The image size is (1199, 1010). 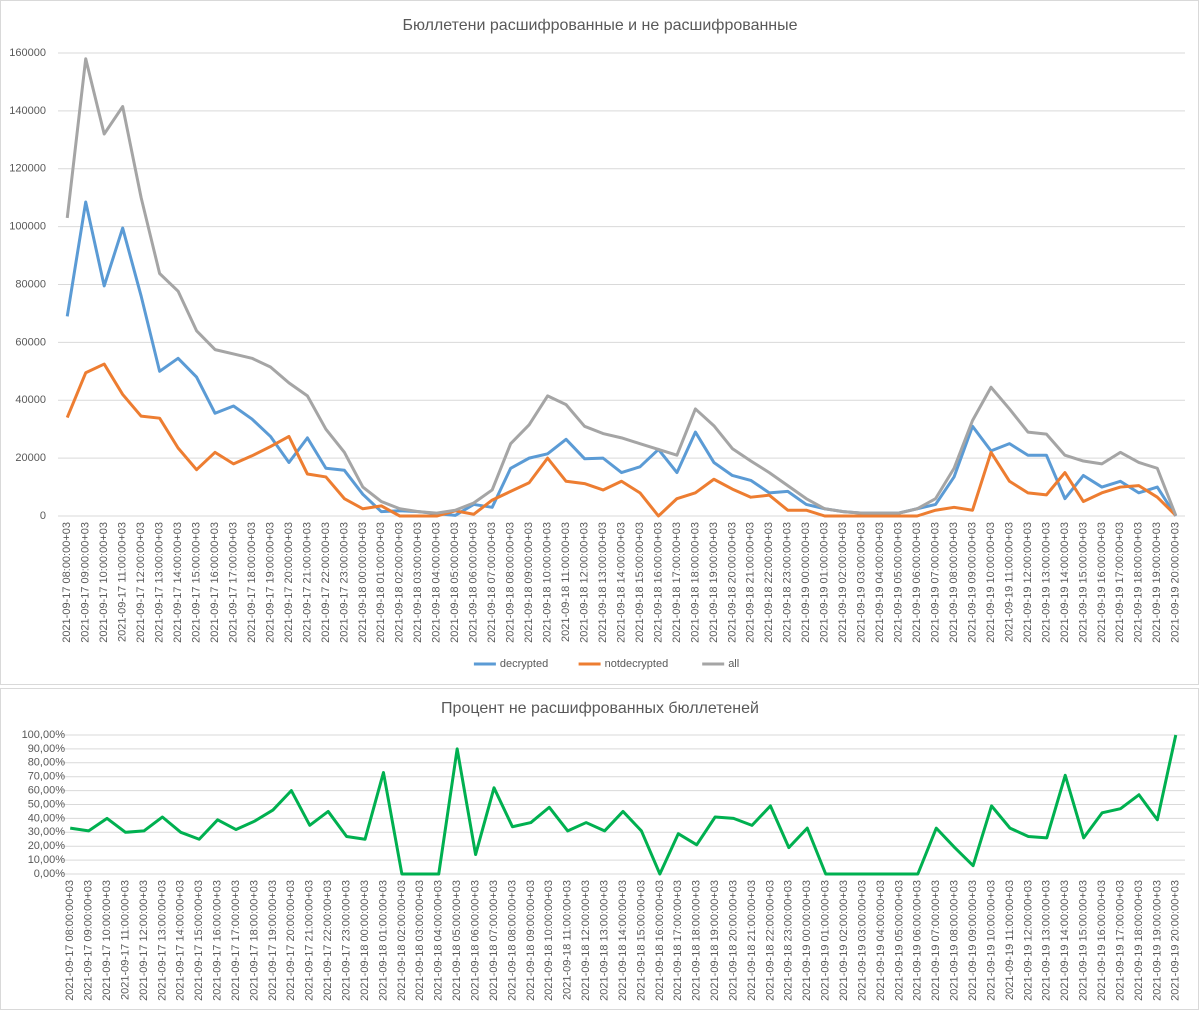 What do you see at coordinates (1009, 582) in the screenshot?
I see `x-tick-label: 2021-09-19 11:00:00+03` at bounding box center [1009, 582].